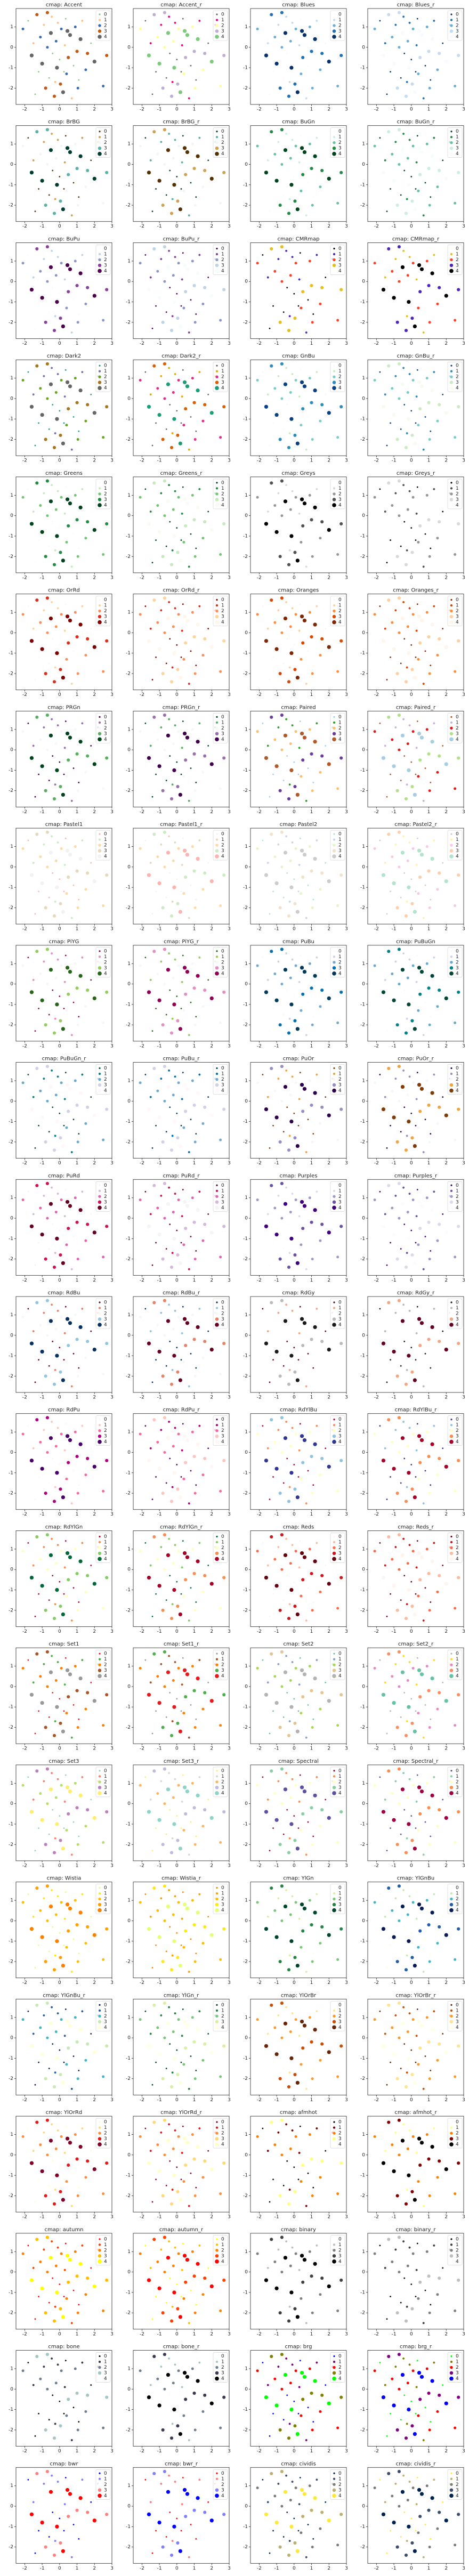 The image size is (469, 2576). What do you see at coordinates (229, 1749) in the screenshot?
I see `x-tick-label: 3` at bounding box center [229, 1749].